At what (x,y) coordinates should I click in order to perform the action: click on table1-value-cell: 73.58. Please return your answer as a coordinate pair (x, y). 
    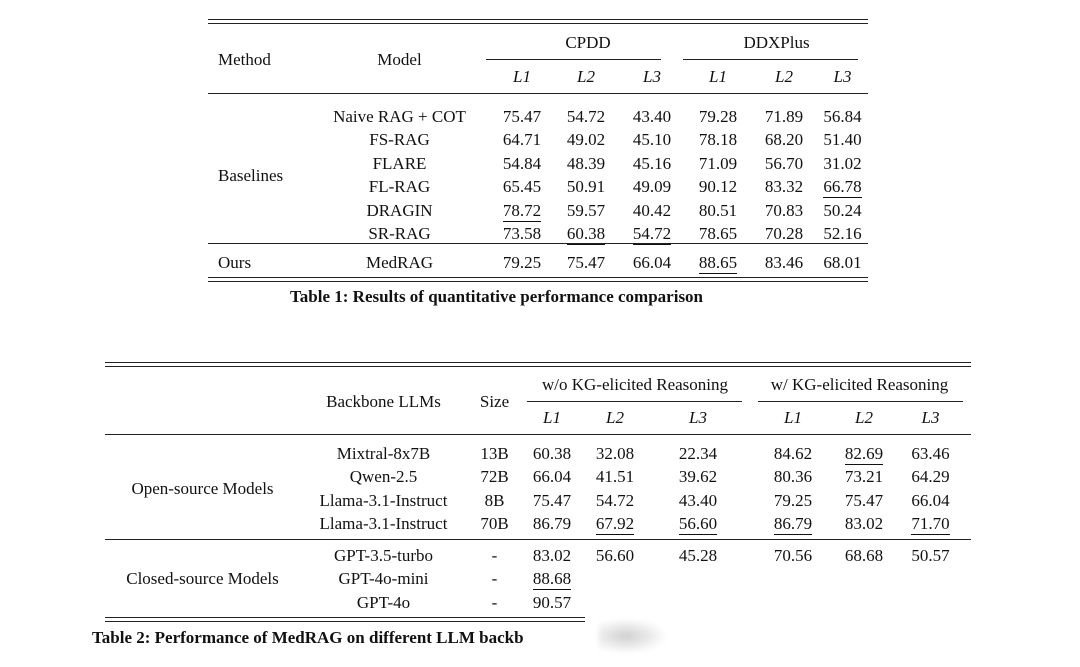
    Looking at the image, I should click on (522, 234).